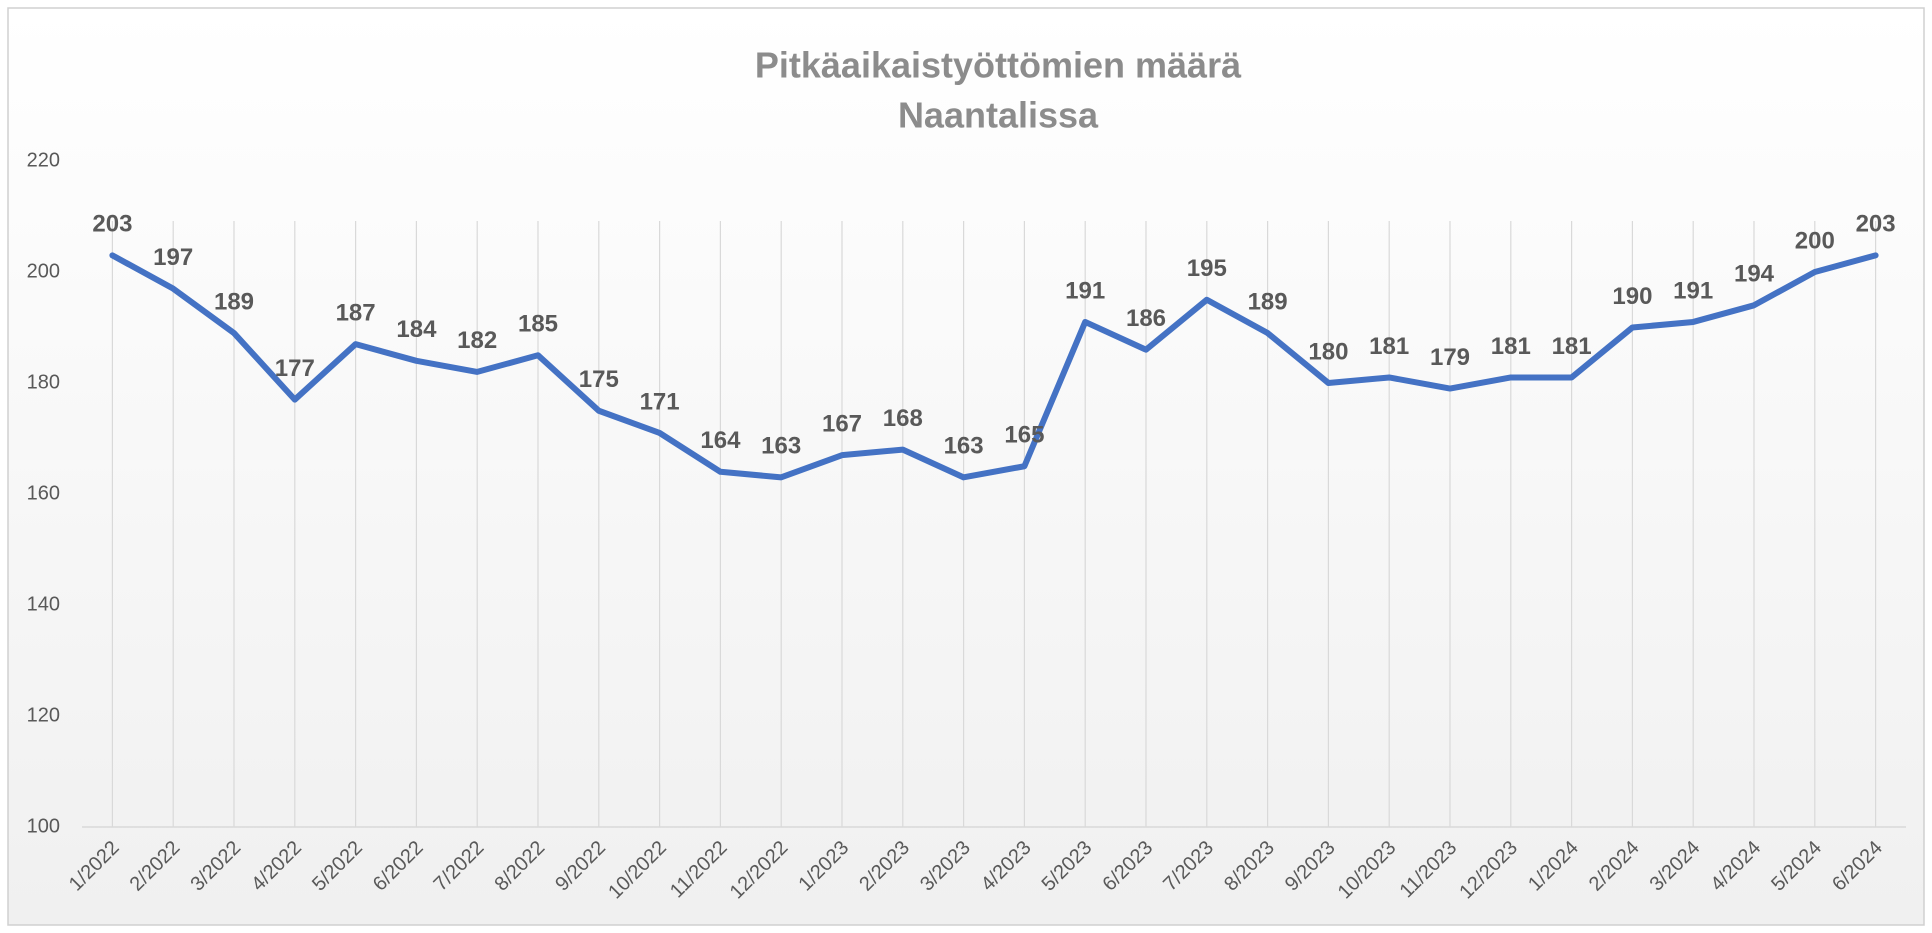 This screenshot has width=1932, height=933. What do you see at coordinates (1815, 240) in the screenshot?
I see `data-label: 200` at bounding box center [1815, 240].